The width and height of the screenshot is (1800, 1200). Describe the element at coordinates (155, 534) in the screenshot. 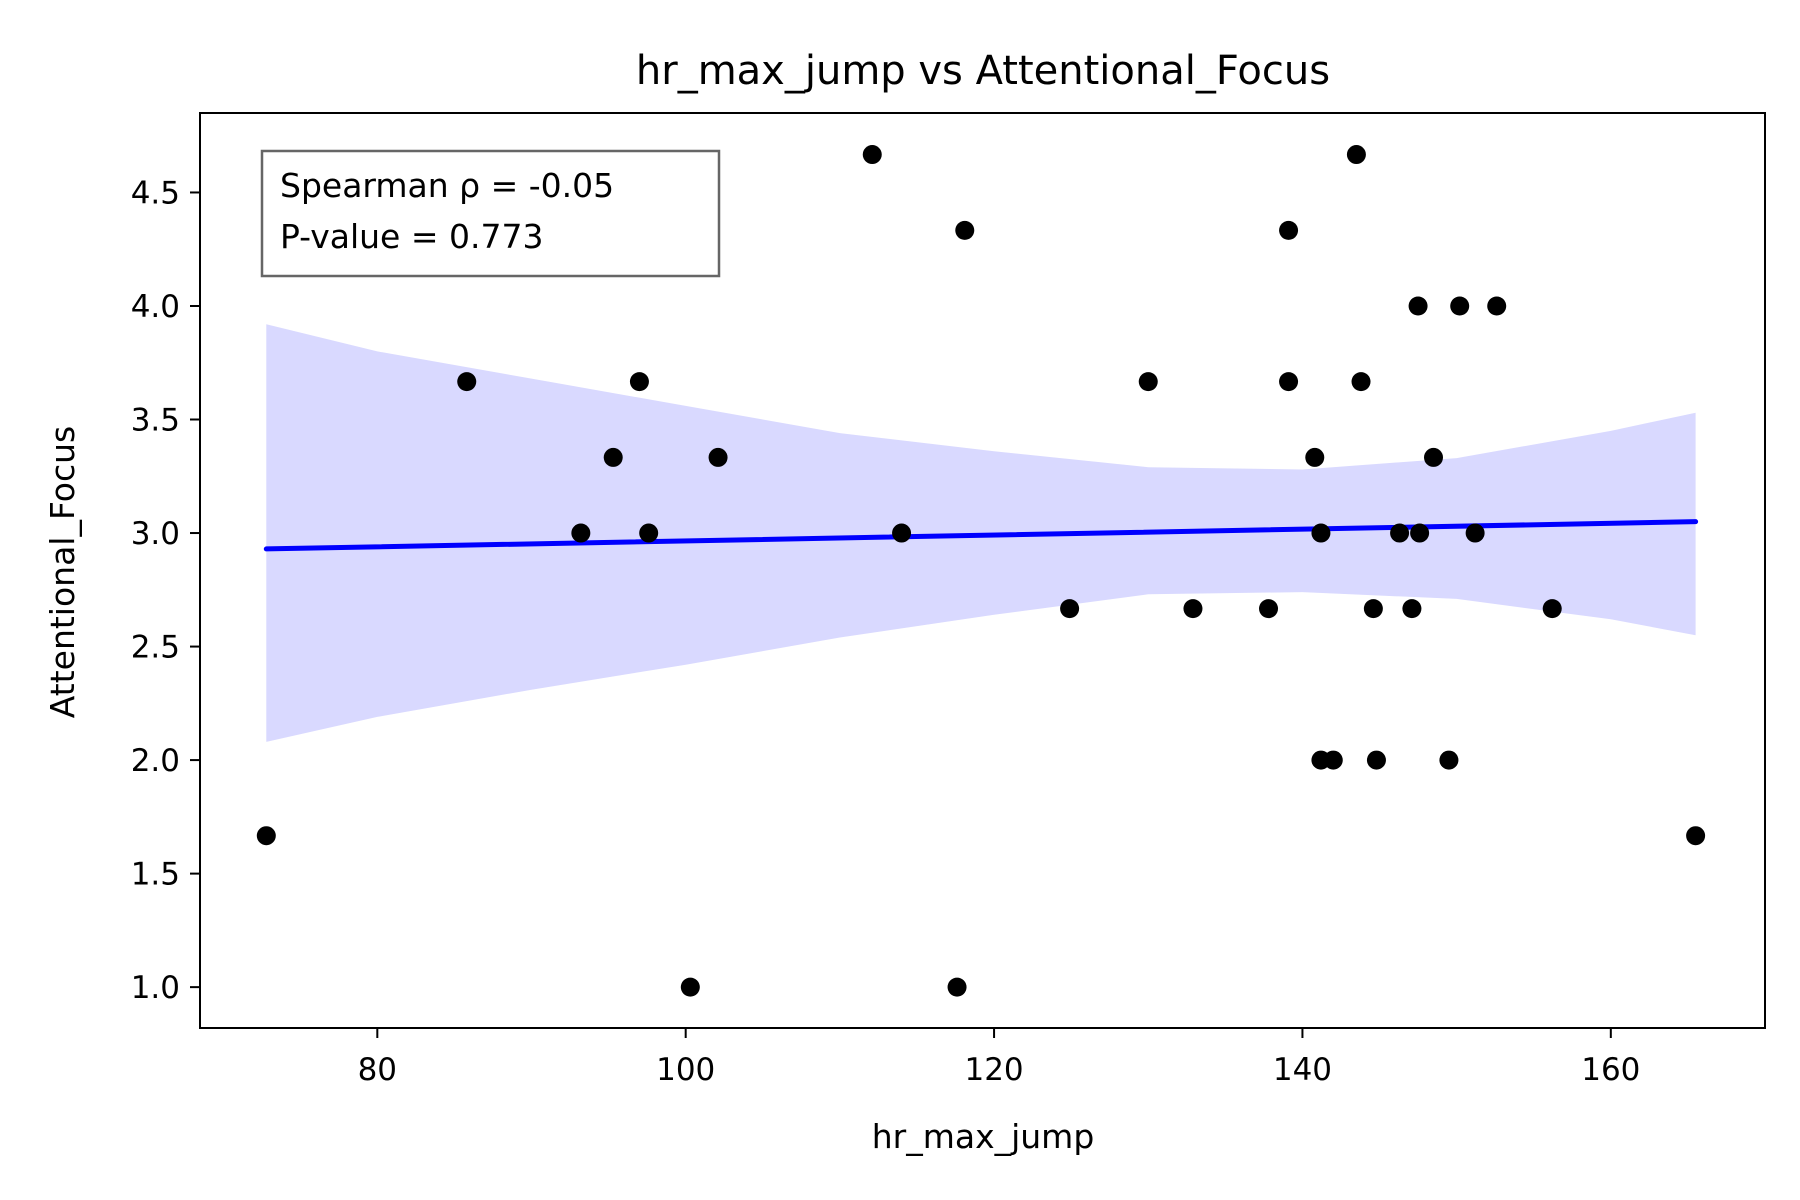

I see `y-tick-label: 3.0` at that location.